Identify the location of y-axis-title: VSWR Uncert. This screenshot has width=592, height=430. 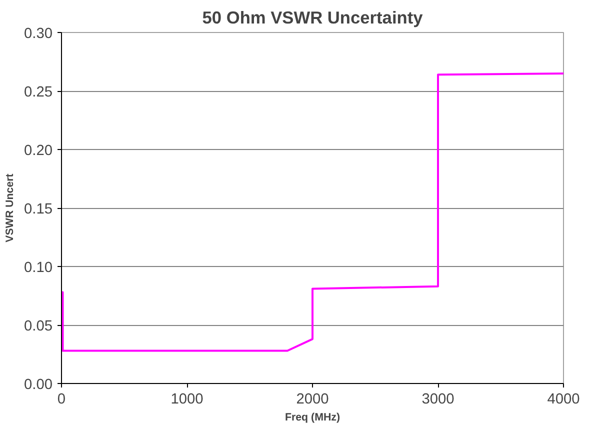
(10, 207).